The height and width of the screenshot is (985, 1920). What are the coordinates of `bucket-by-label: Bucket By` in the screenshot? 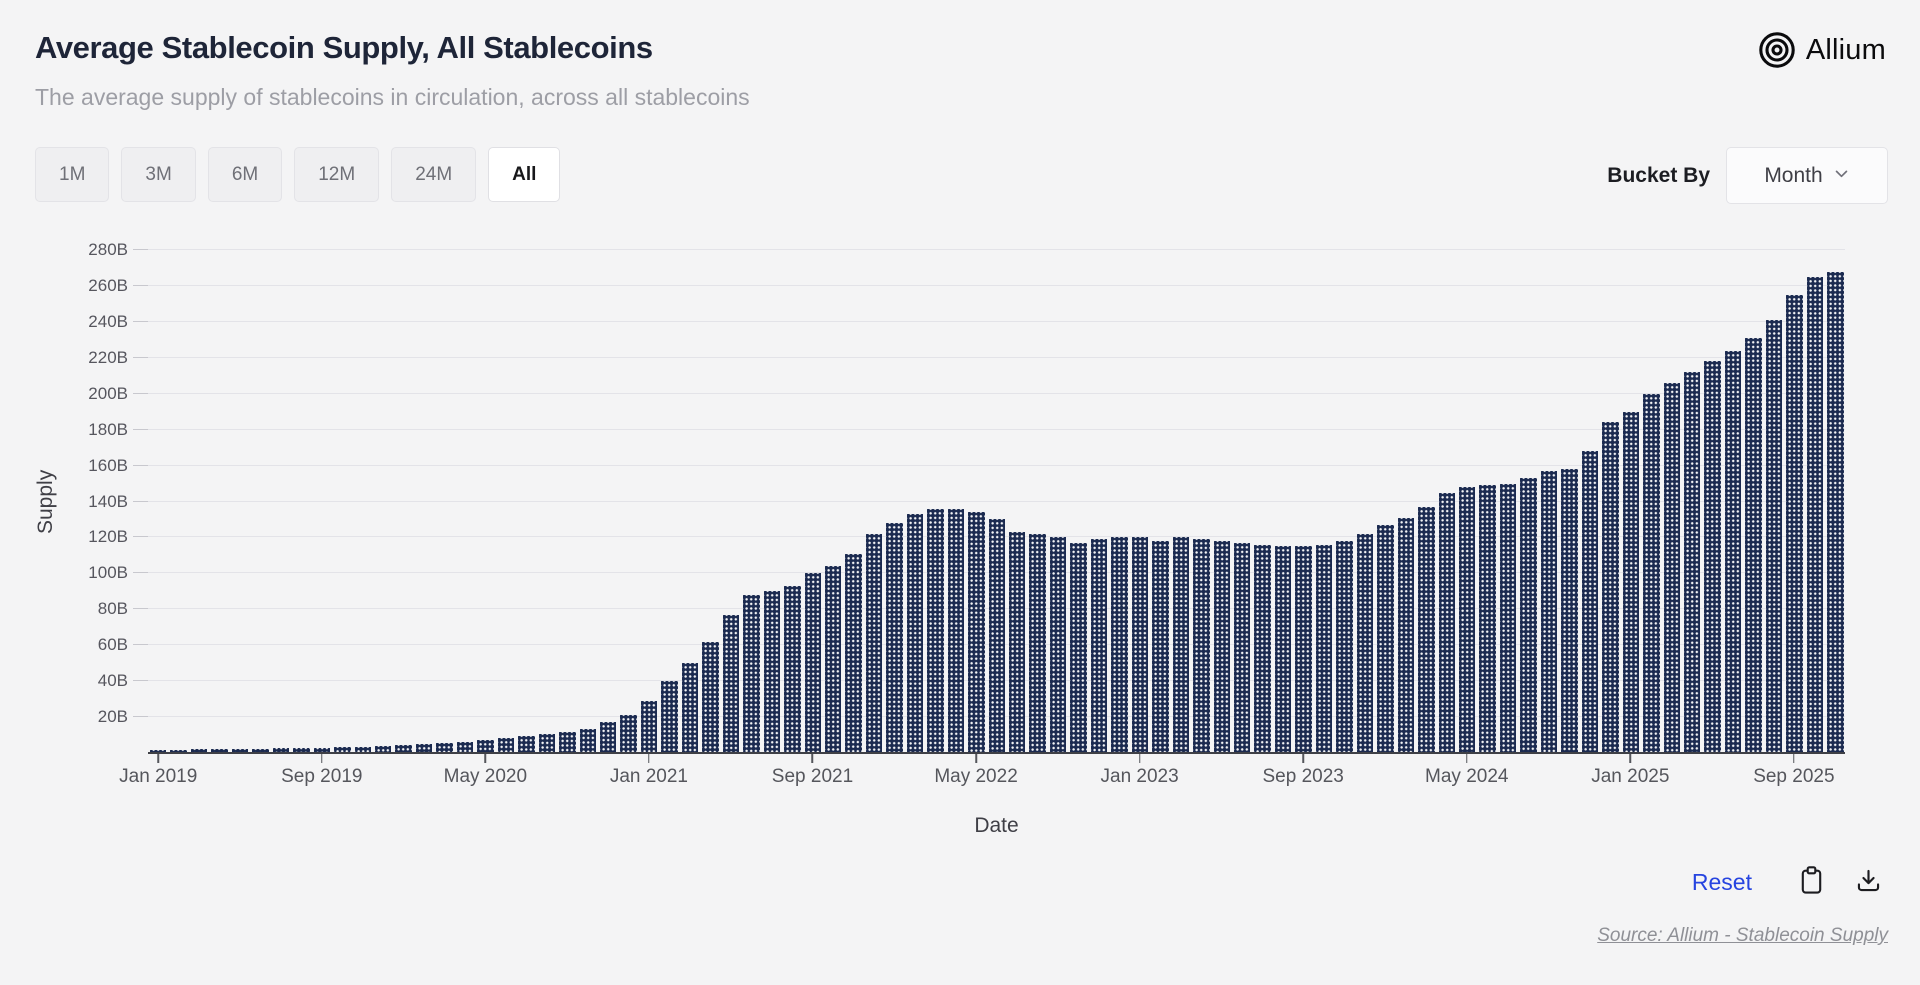 It's located at (1658, 175).